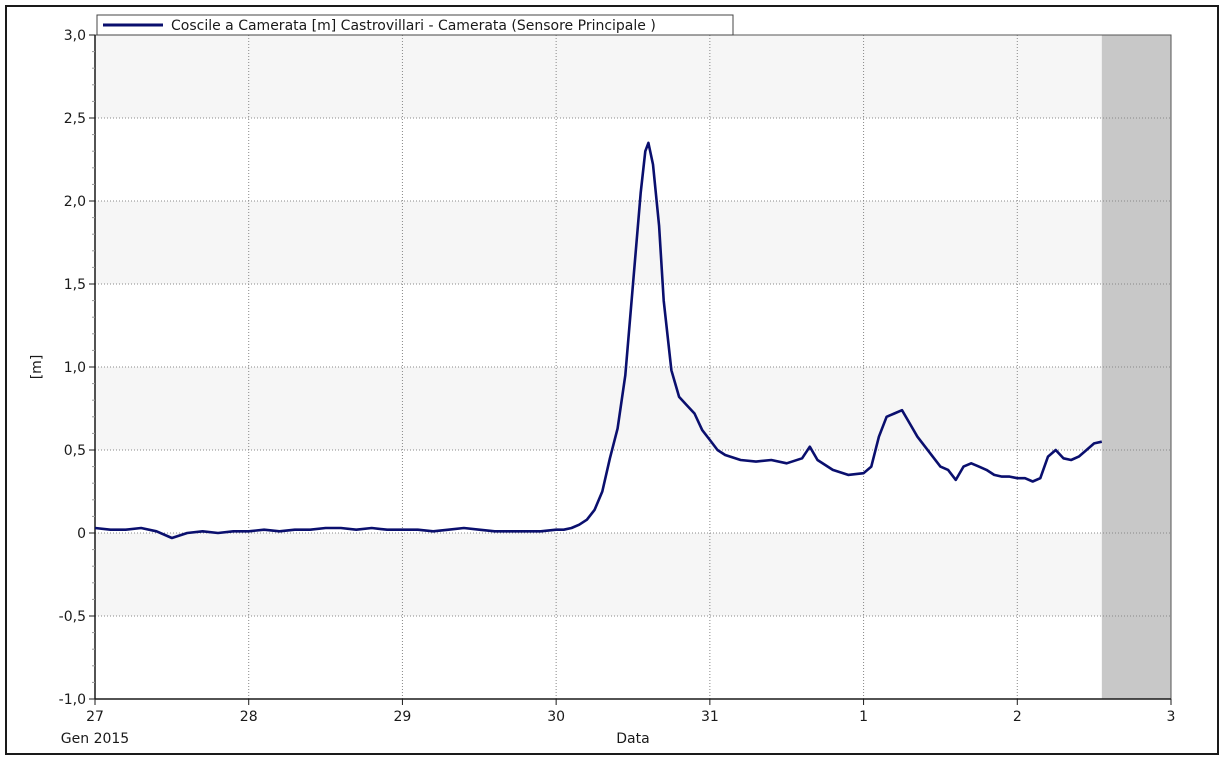 This screenshot has width=1226, height=762. Describe the element at coordinates (710, 717) in the screenshot. I see `x-tick-label: 31` at that location.